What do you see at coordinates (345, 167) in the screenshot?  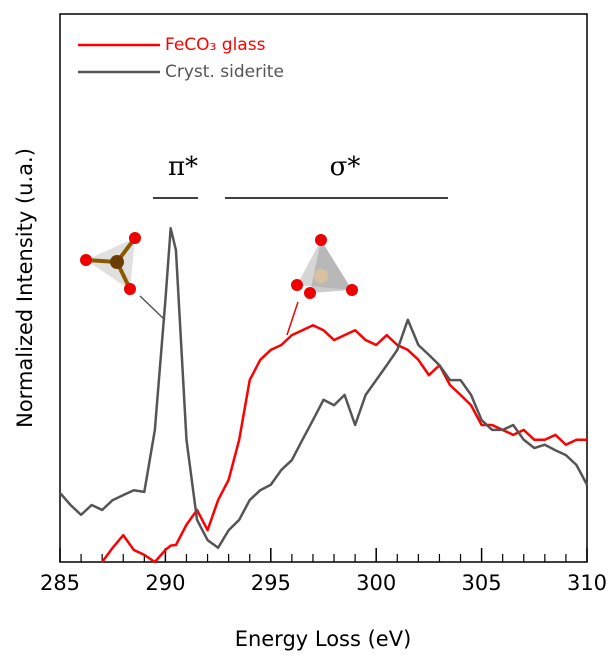 I see `sigma-annotation: σ*` at bounding box center [345, 167].